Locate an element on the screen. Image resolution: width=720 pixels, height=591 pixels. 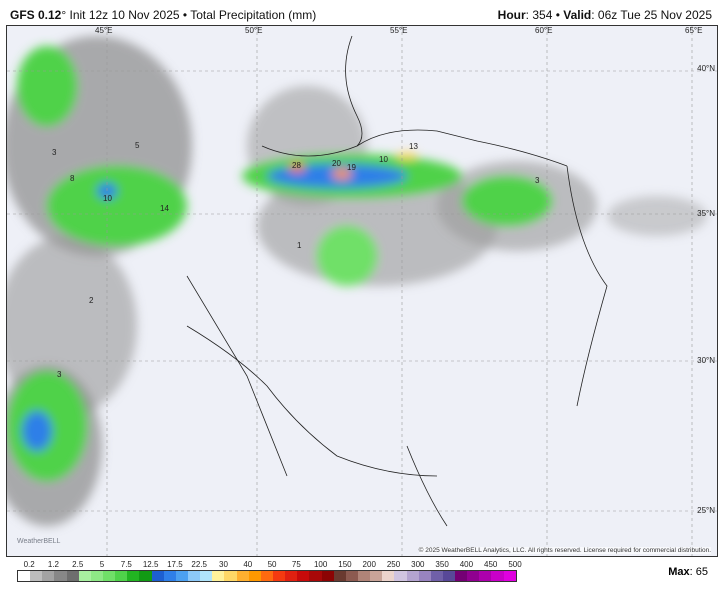
colorbar-tick-label: 50 is located at coordinates (272, 564).